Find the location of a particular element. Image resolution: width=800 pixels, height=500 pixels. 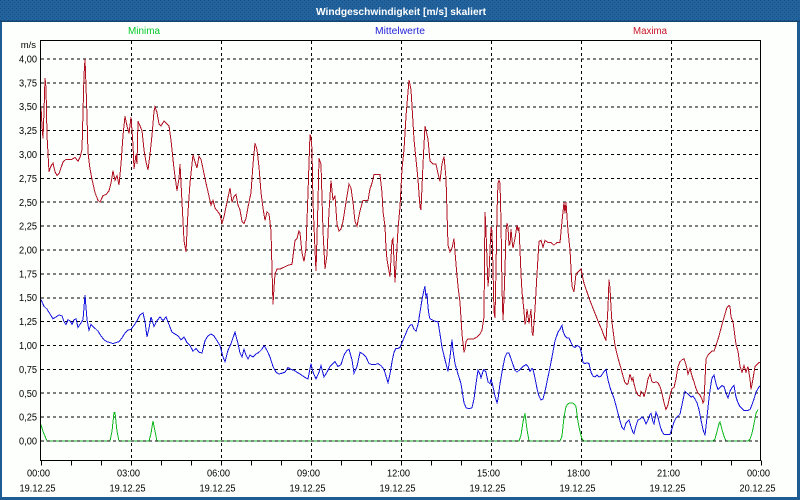

svg-text: m/s is located at coordinates (29, 45).